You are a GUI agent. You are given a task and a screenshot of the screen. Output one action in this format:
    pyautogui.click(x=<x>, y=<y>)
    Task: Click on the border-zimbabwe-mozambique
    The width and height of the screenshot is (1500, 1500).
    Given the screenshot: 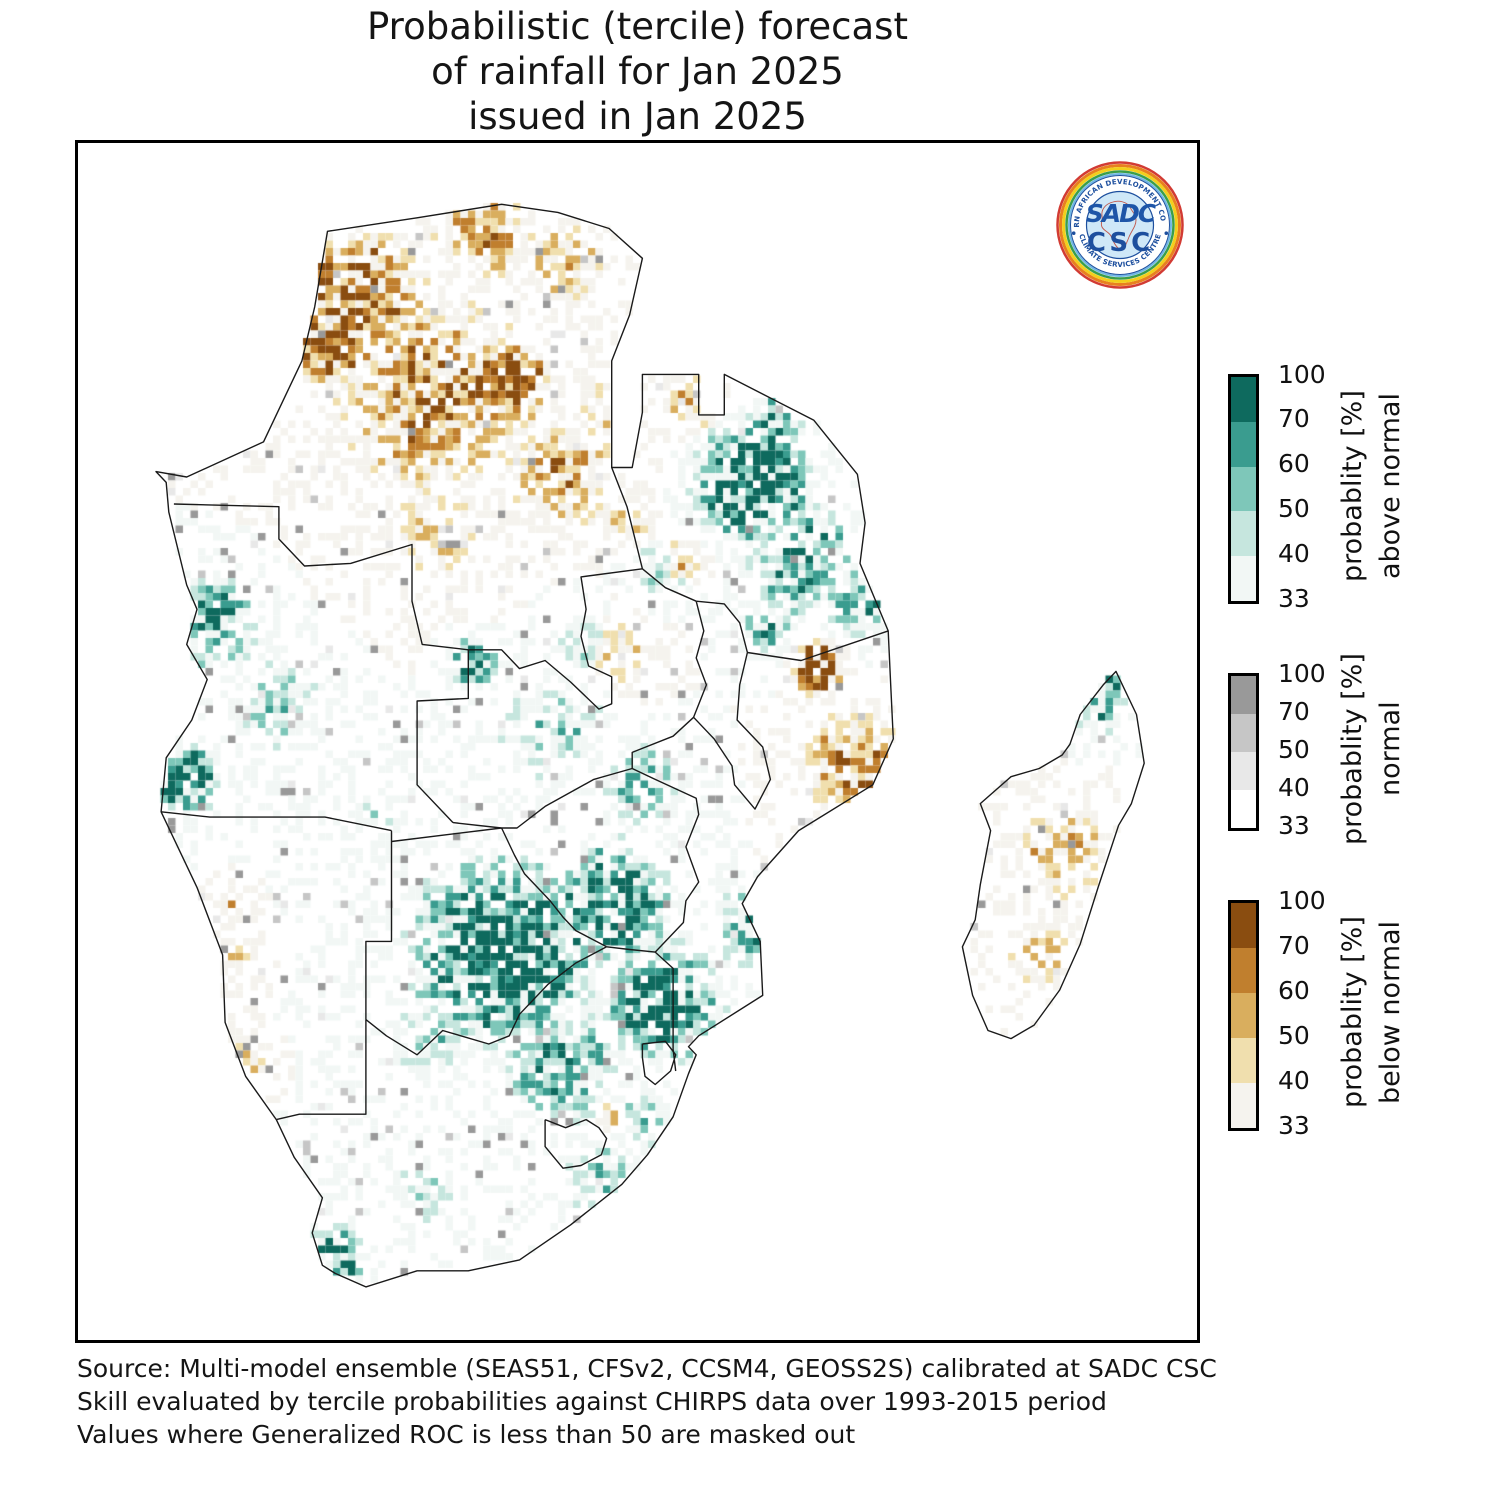 What is the action you would take?
    pyautogui.click(x=665, y=860)
    